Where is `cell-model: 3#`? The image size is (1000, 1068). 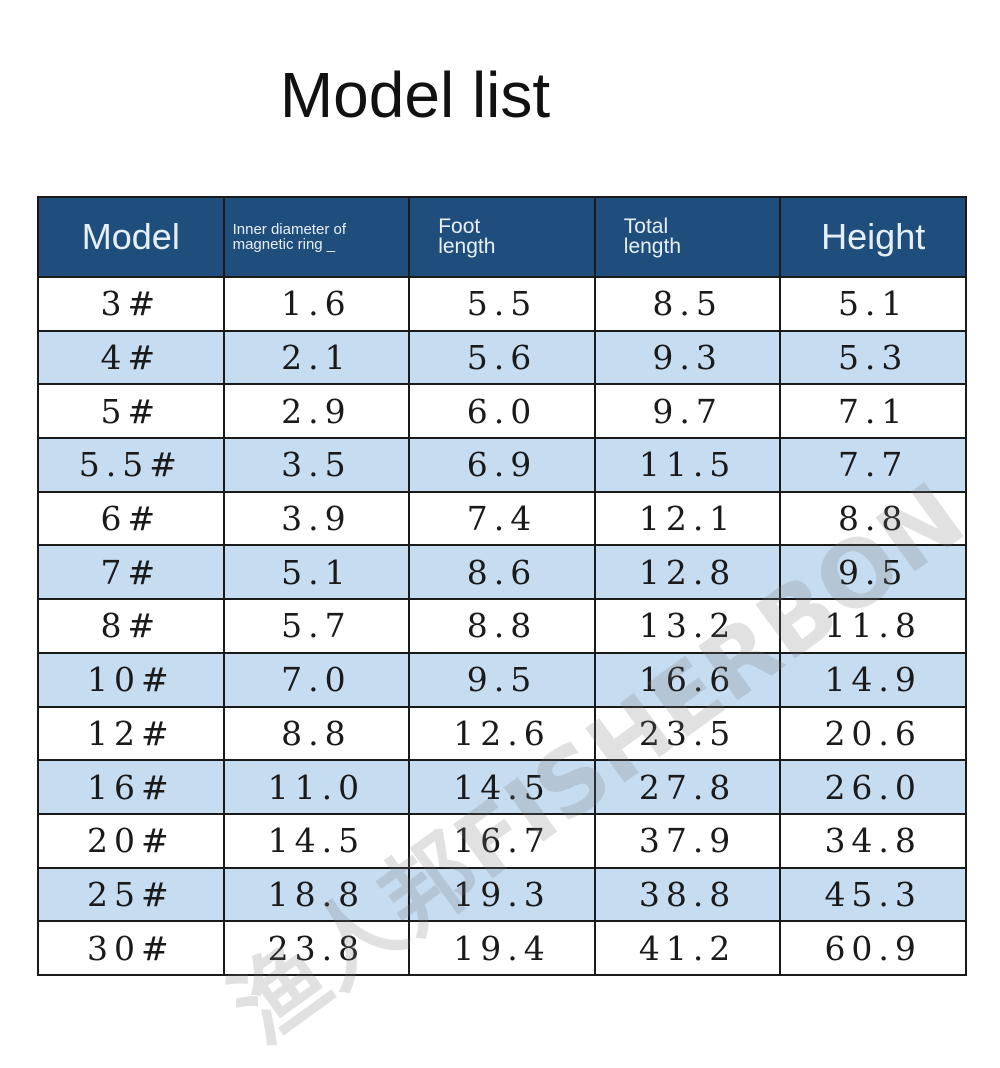
cell-model: 3# is located at coordinates (131, 304).